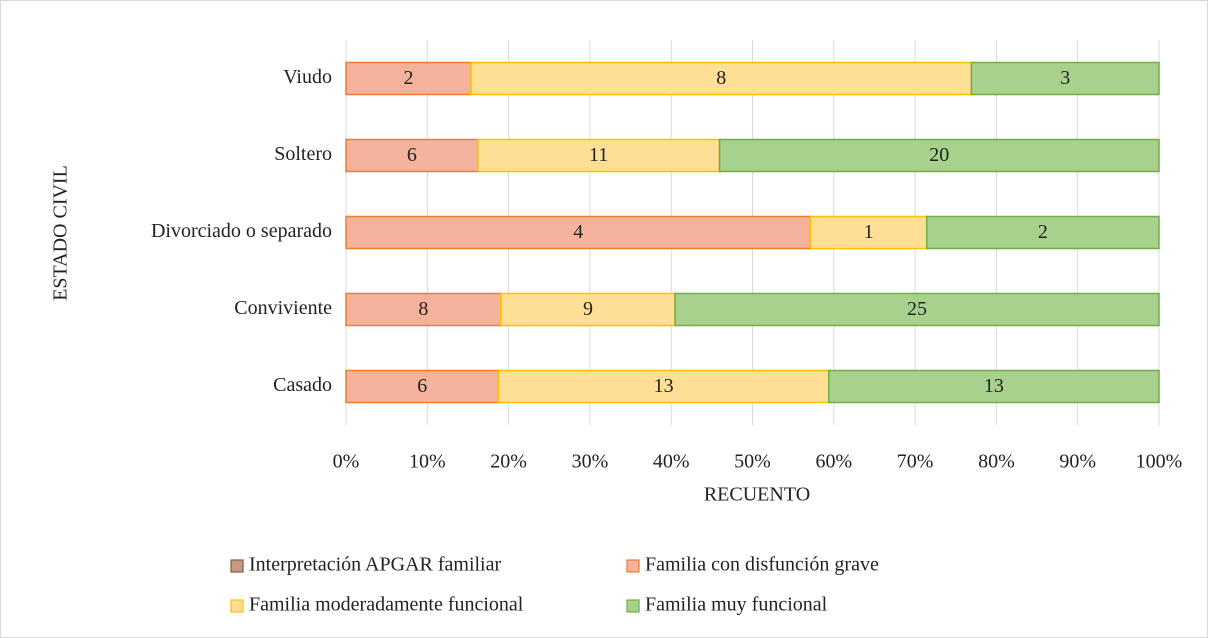 This screenshot has height=638, width=1208. I want to click on x-tick-label: 50%, so click(752, 462).